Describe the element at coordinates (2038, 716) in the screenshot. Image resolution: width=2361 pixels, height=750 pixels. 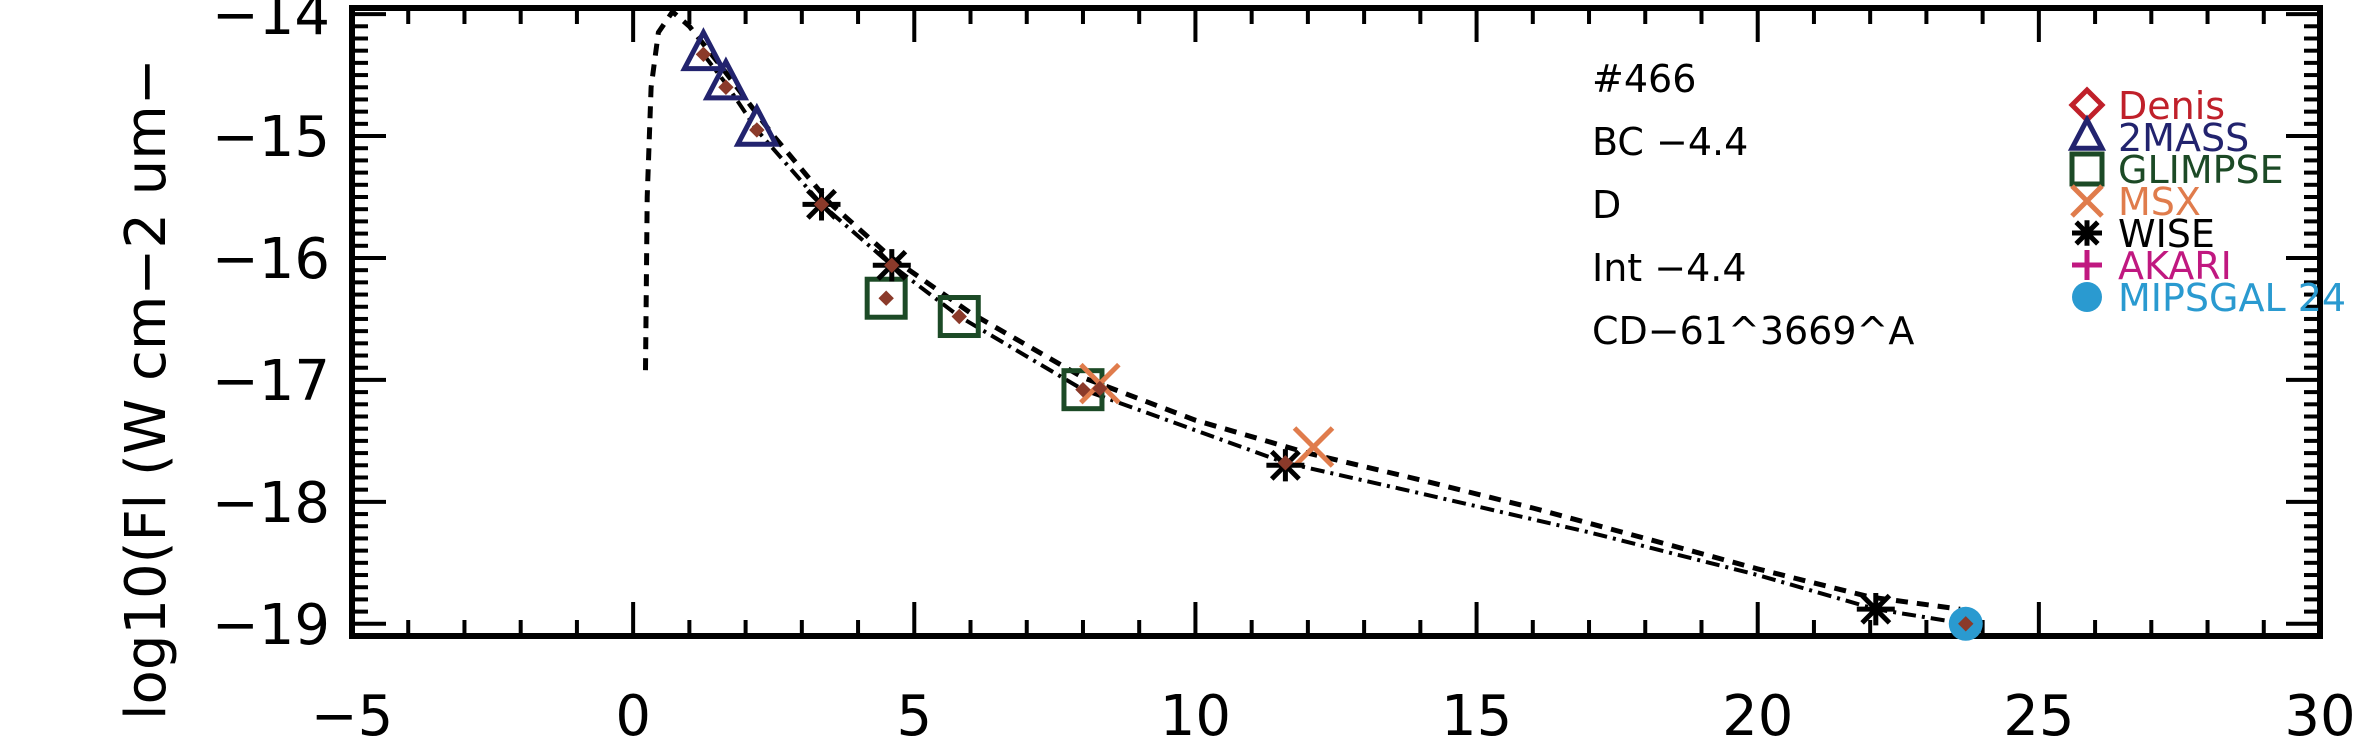
I see `x-tick-label: 25` at that location.